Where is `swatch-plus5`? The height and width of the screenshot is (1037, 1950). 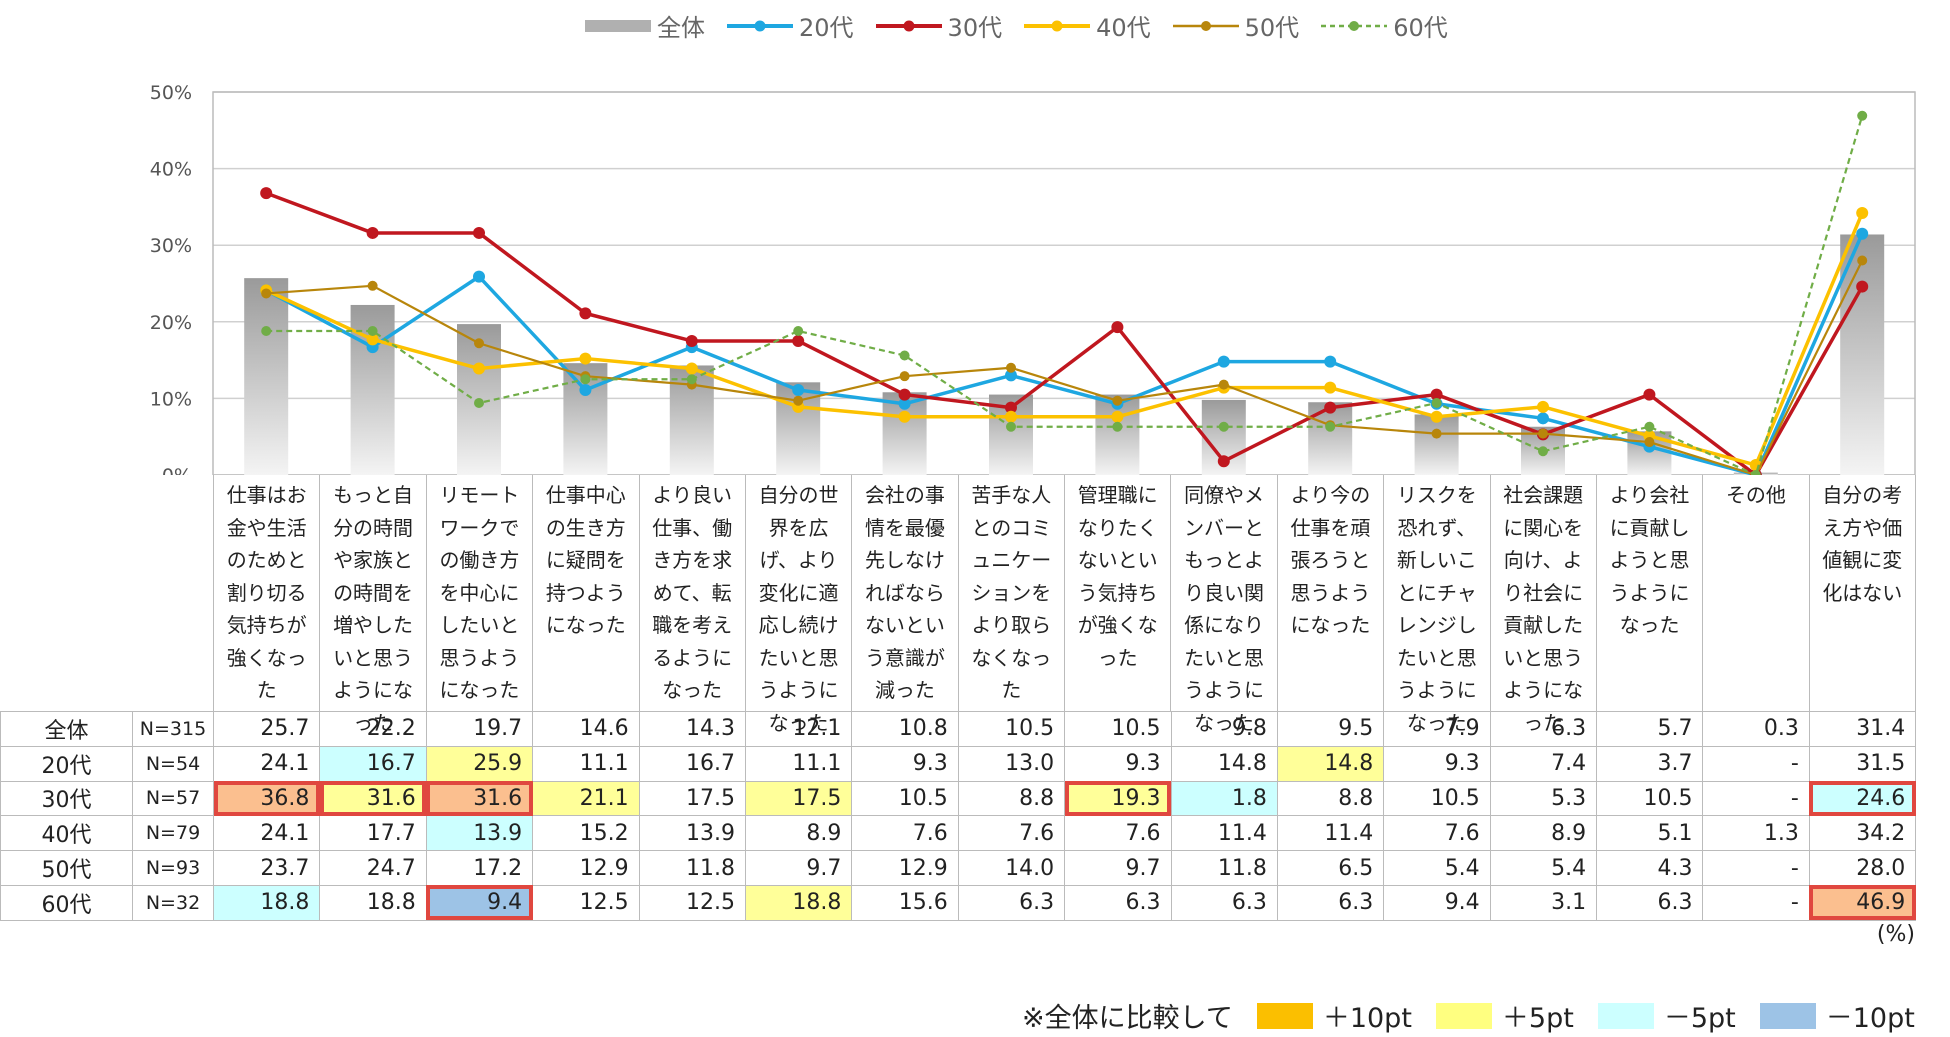 swatch-plus5 is located at coordinates (1463, 1015).